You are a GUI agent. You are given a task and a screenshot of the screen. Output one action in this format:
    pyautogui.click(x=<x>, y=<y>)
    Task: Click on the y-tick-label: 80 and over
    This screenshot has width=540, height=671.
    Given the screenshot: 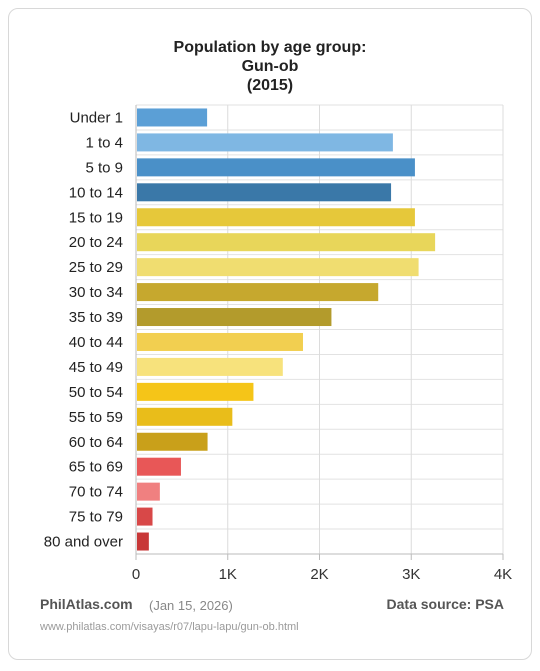 What is the action you would take?
    pyautogui.click(x=83, y=542)
    